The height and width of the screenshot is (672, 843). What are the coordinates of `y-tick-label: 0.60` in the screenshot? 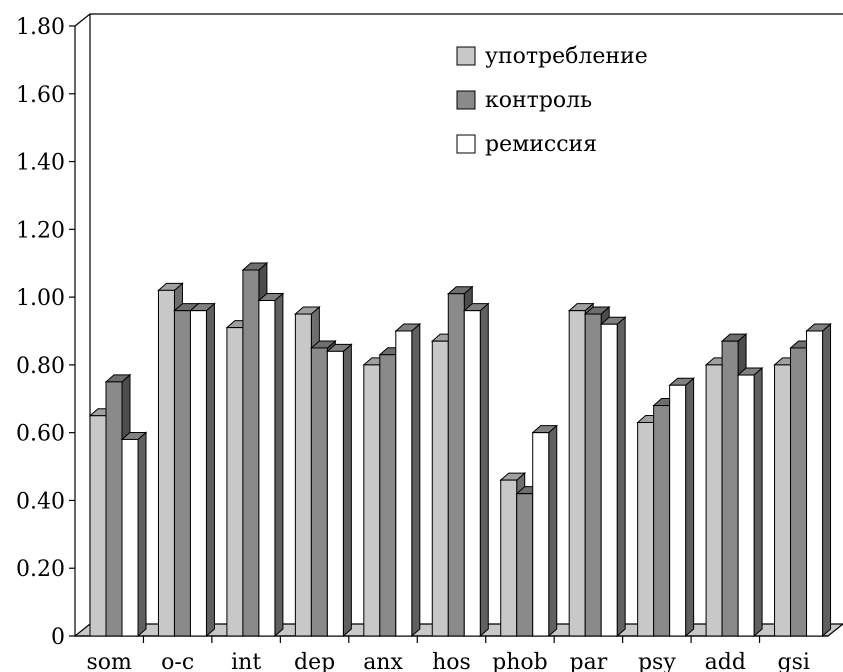 It's located at (40, 434).